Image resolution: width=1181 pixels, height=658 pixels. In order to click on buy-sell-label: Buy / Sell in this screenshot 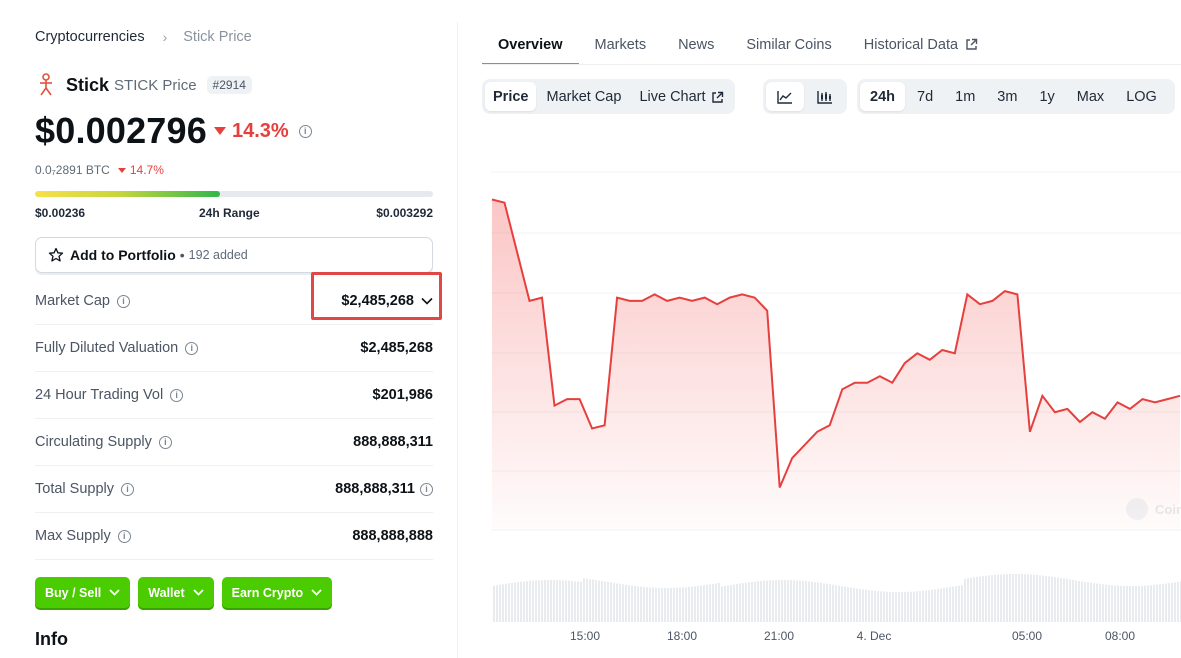, I will do `click(73, 592)`.